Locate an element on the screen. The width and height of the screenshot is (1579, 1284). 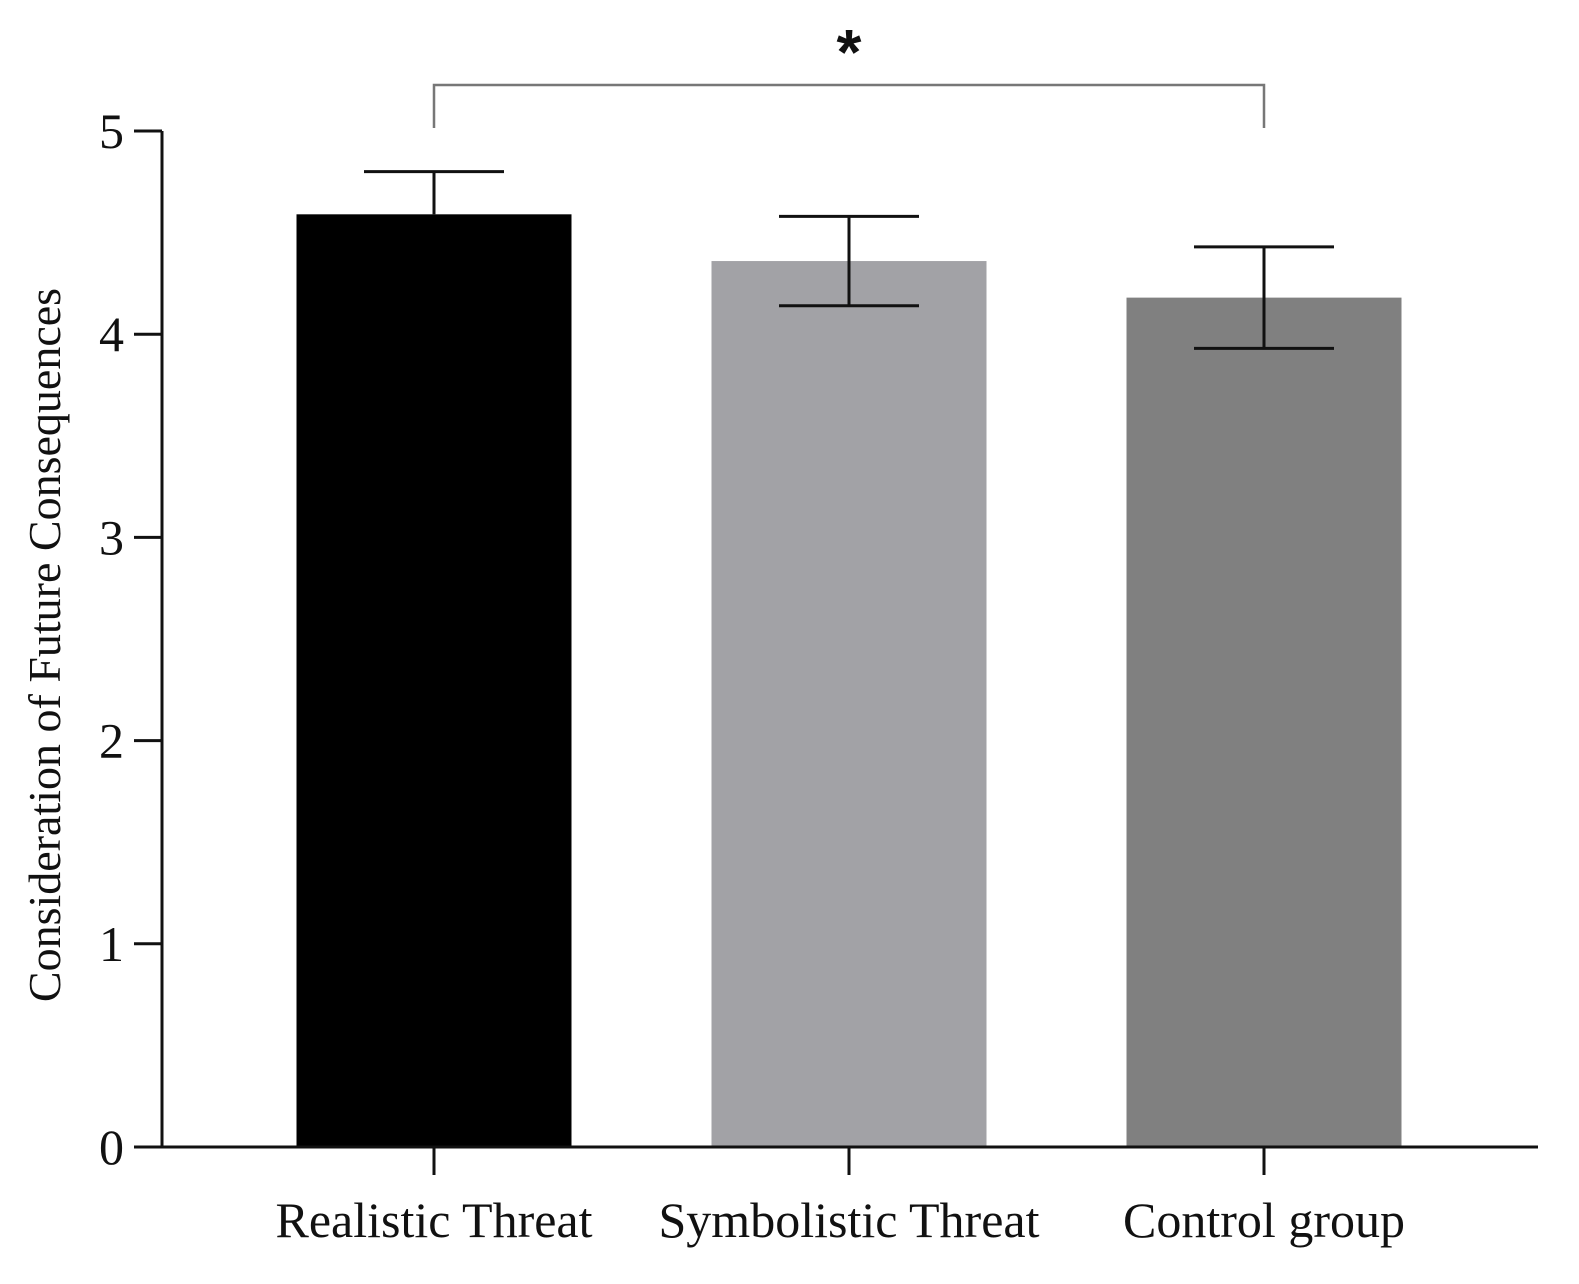
x-tick-label: Realistic Threat is located at coordinates (433, 1220).